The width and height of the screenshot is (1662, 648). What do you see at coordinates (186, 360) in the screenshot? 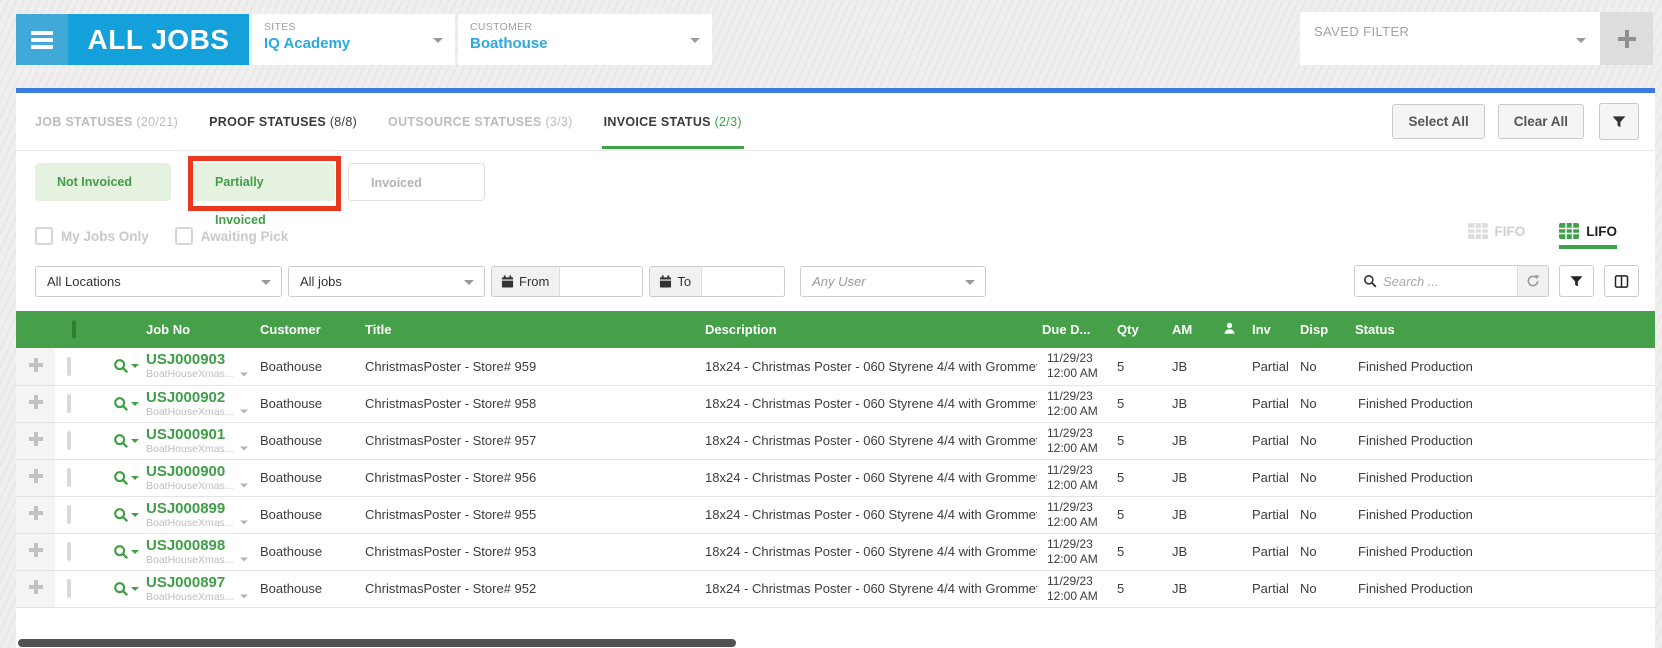
I see `job-number-link: USJ000903` at bounding box center [186, 360].